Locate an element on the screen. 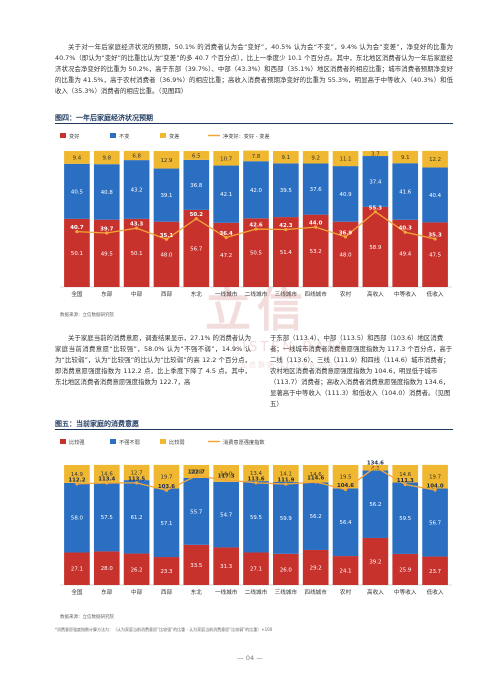  bar-label-1-3: 57.1 is located at coordinates (166, 524).